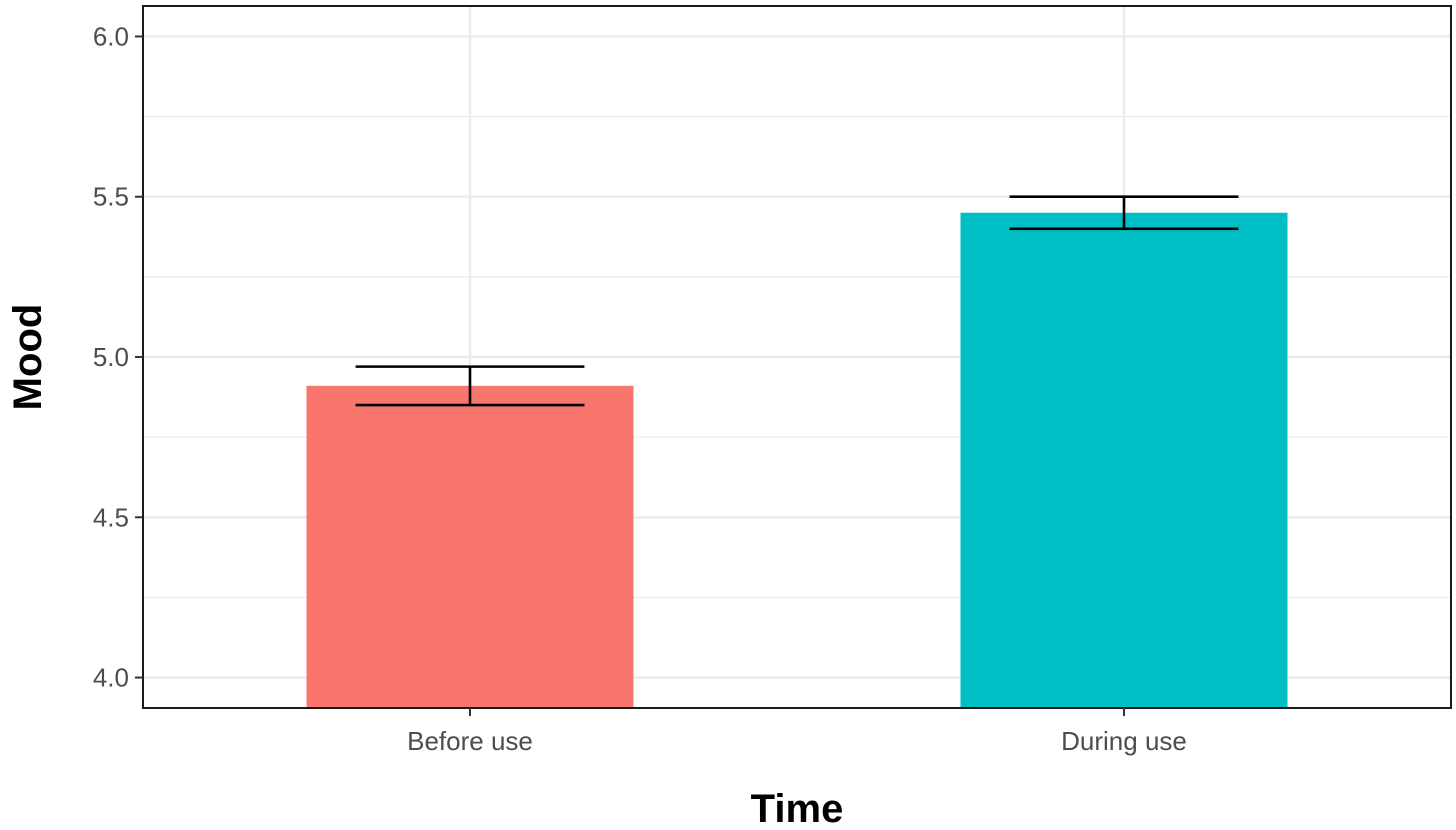  Describe the element at coordinates (470, 546) in the screenshot. I see `bar-before-use` at that location.